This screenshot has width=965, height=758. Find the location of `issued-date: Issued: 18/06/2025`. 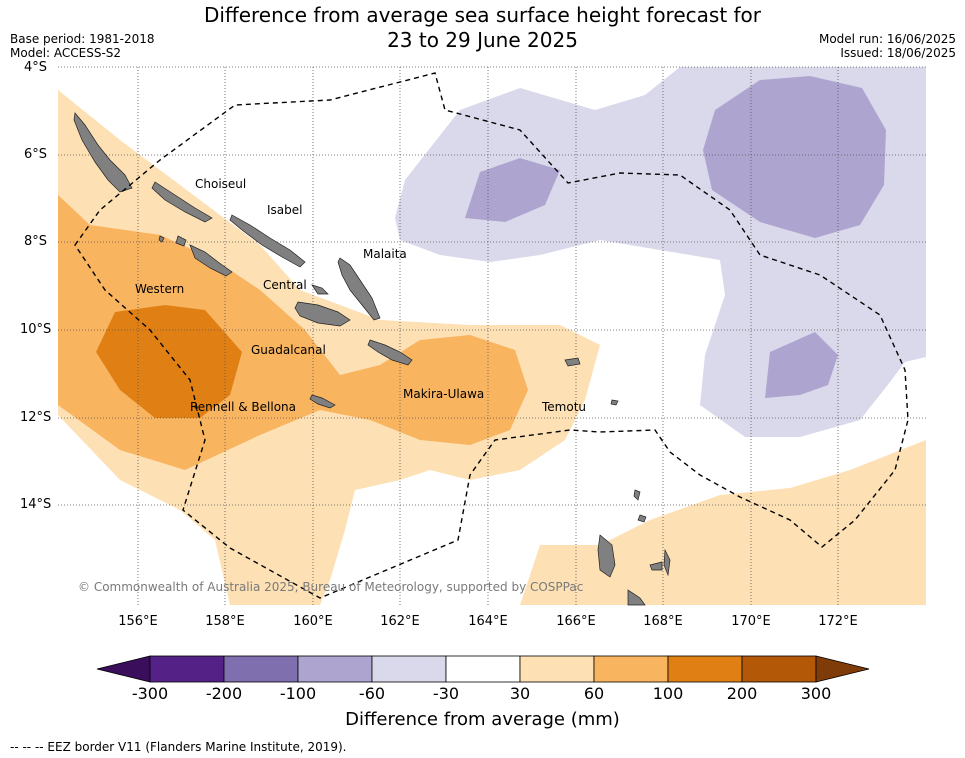

issued-date: Issued: 18/06/2025 is located at coordinates (898, 53).